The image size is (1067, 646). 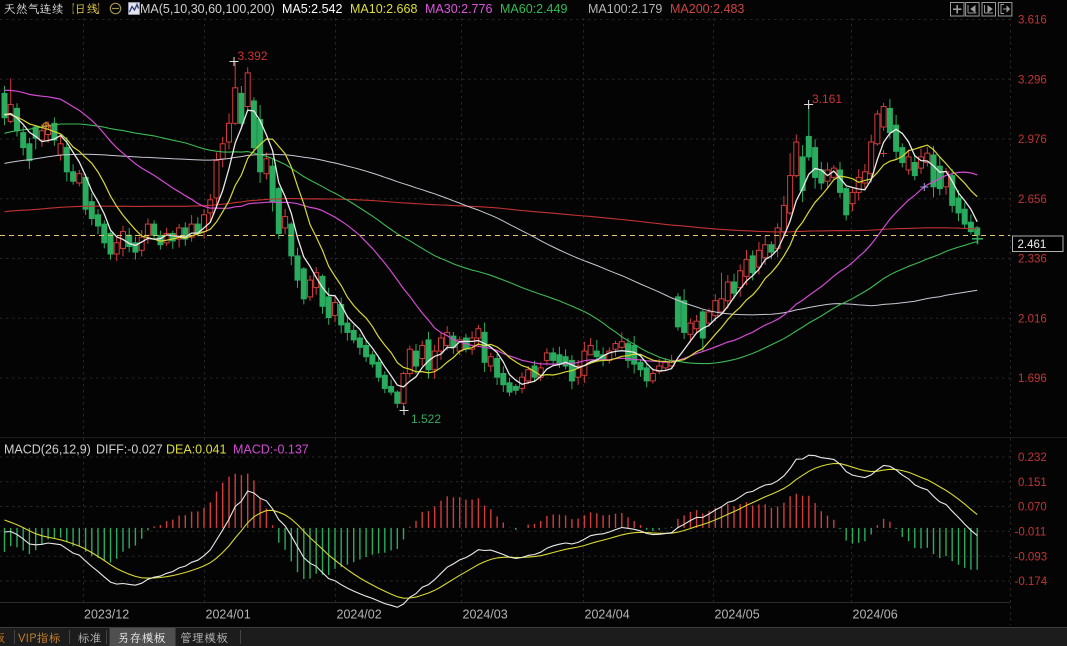 I want to click on svg-text: 1.522, so click(x=426, y=419).